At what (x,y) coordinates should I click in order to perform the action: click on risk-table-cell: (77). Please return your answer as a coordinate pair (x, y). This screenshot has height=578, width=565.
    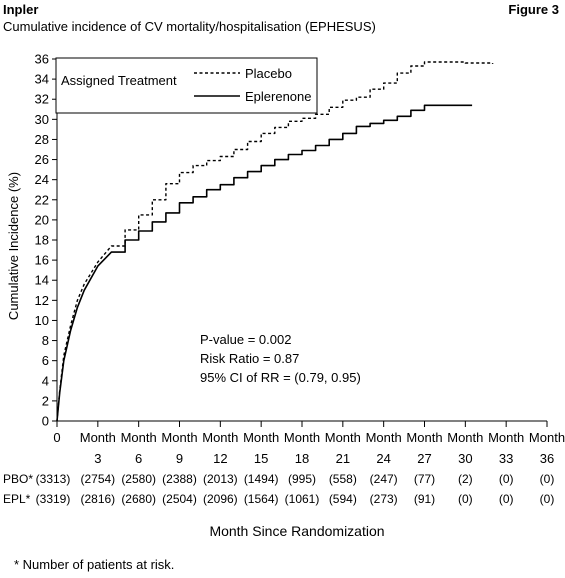
    Looking at the image, I should click on (424, 479).